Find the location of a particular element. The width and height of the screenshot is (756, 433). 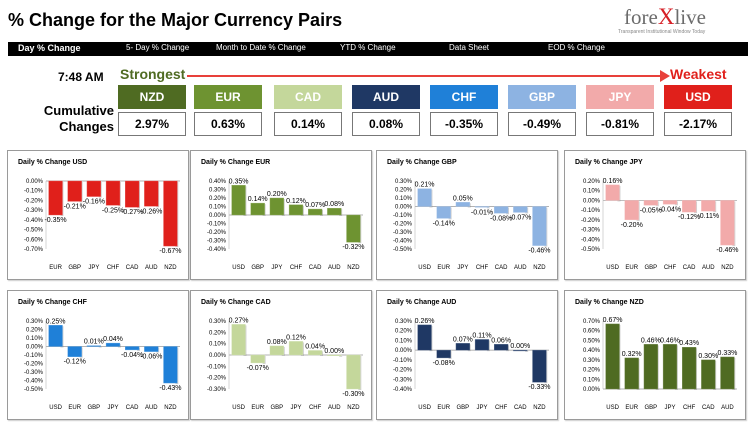

weakest-label: Weakest is located at coordinates (698, 74).